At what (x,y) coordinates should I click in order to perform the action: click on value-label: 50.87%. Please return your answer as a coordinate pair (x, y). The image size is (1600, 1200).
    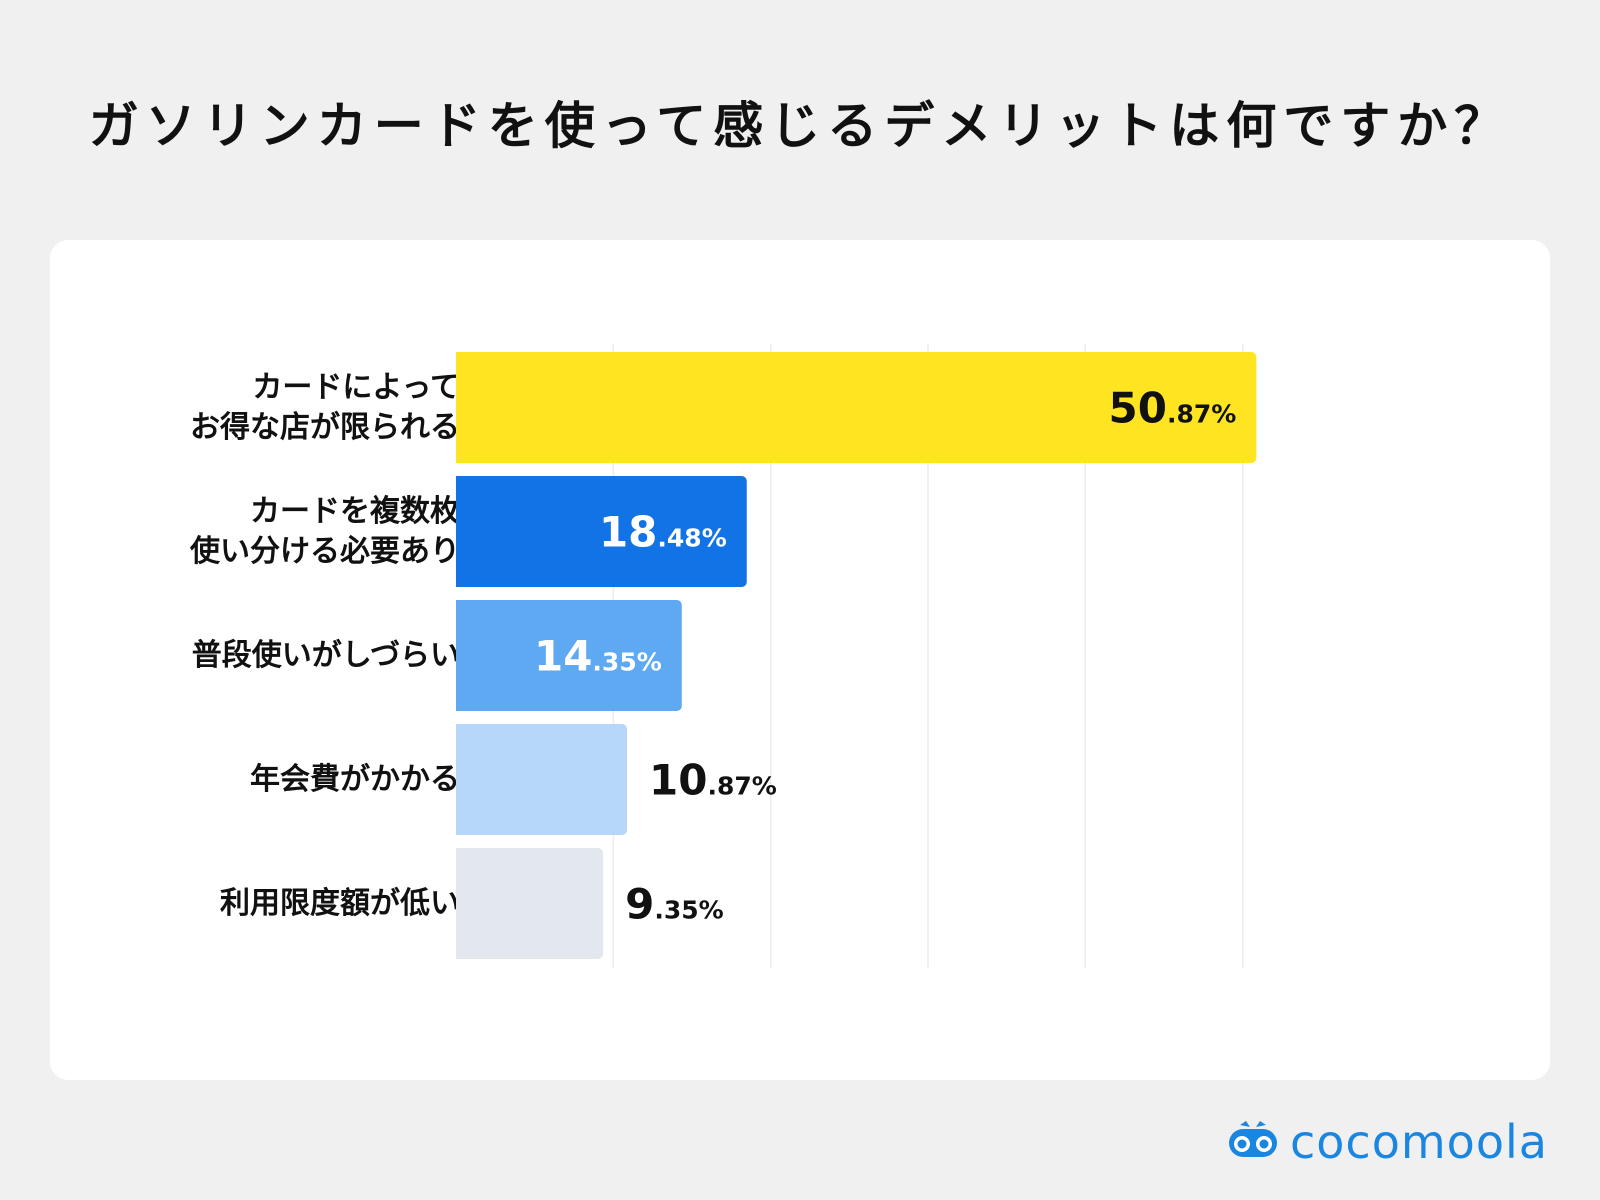
    Looking at the image, I should click on (1173, 408).